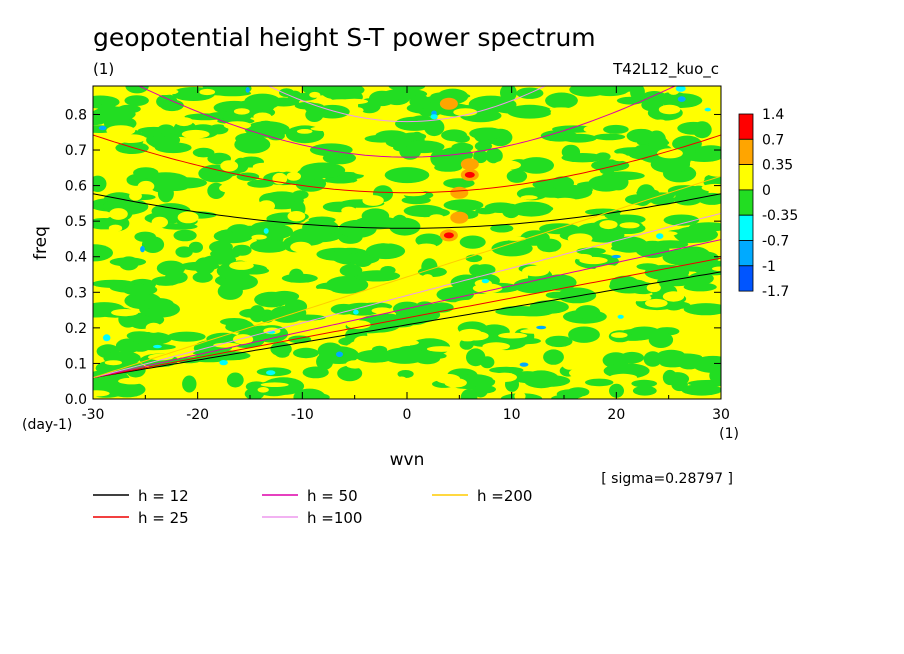 Image resolution: width=904 pixels, height=654 pixels. Describe the element at coordinates (76, 258) in the screenshot. I see `y-tick-label: 0.4` at that location.